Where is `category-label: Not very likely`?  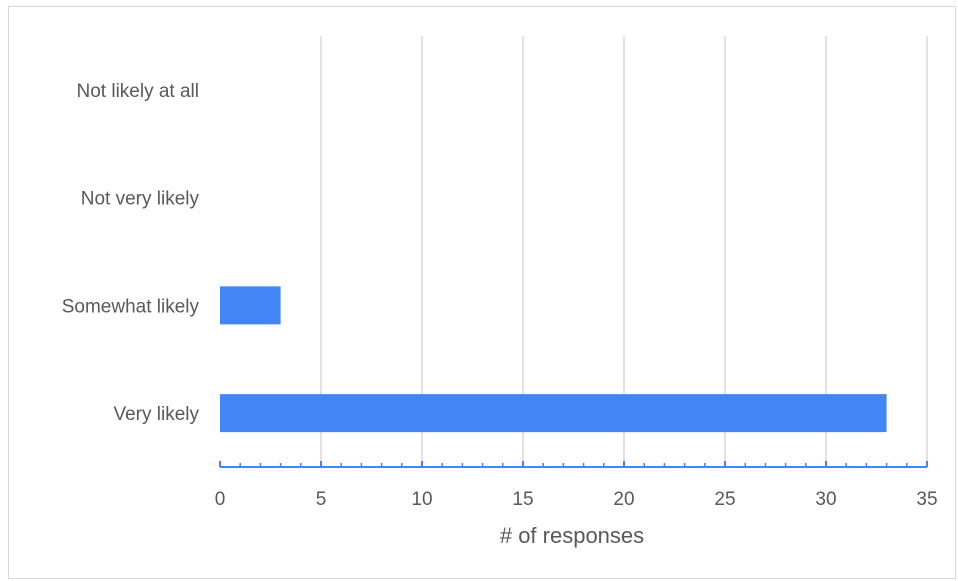 category-label: Not very likely is located at coordinates (140, 199).